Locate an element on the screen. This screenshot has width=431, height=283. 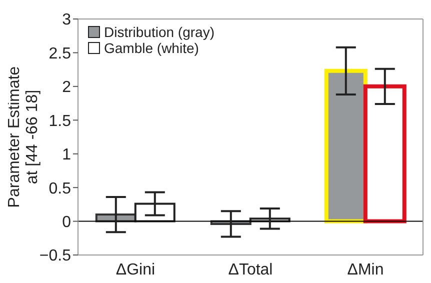
y-tick-label: 2 is located at coordinates (67, 87).